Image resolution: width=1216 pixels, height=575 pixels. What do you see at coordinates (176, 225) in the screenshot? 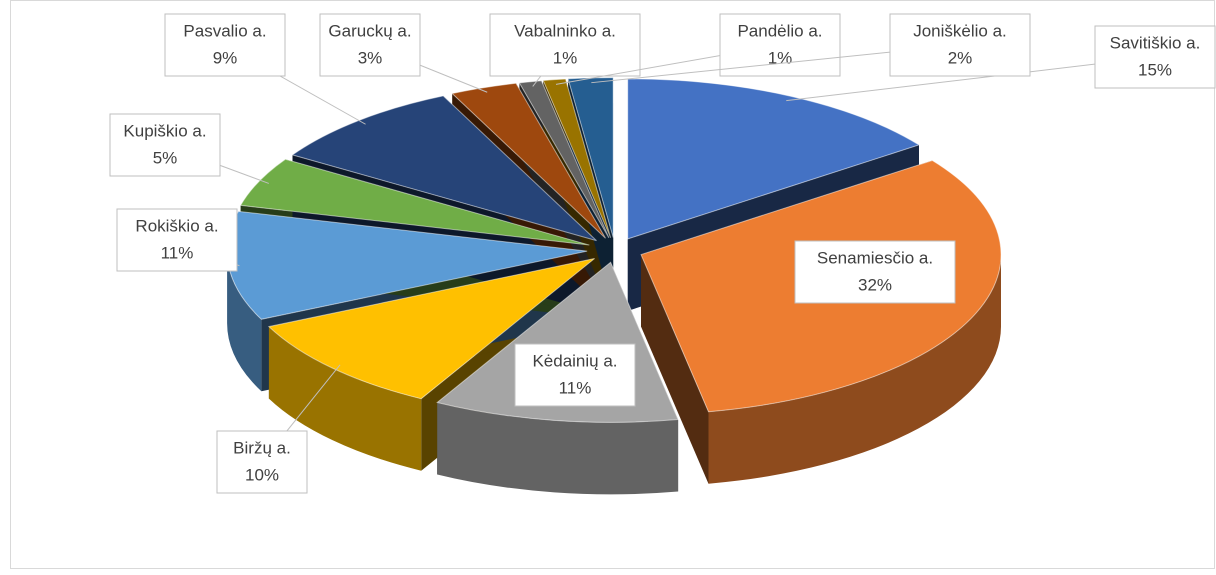
I see `slice-label: Rokiškio a.` at bounding box center [176, 225].